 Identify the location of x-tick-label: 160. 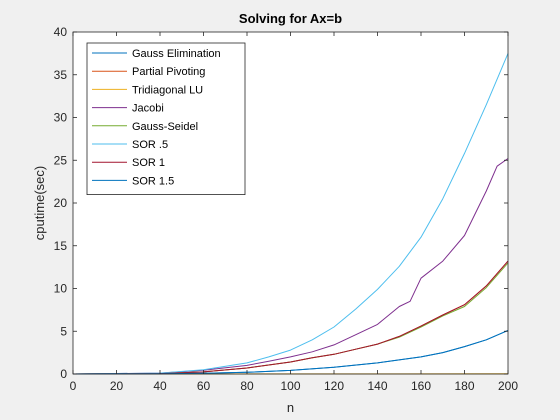
(421, 386).